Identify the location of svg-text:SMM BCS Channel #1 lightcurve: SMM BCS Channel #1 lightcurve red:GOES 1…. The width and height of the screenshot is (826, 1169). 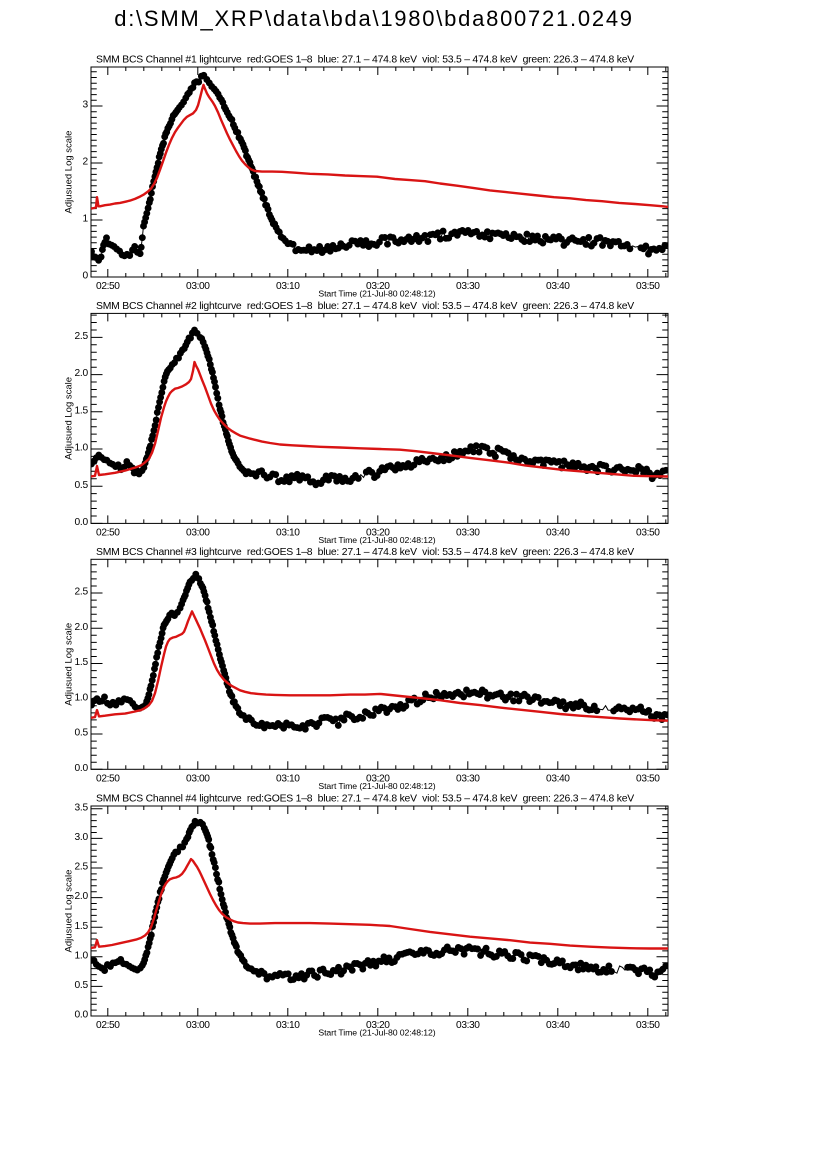
(365, 60).